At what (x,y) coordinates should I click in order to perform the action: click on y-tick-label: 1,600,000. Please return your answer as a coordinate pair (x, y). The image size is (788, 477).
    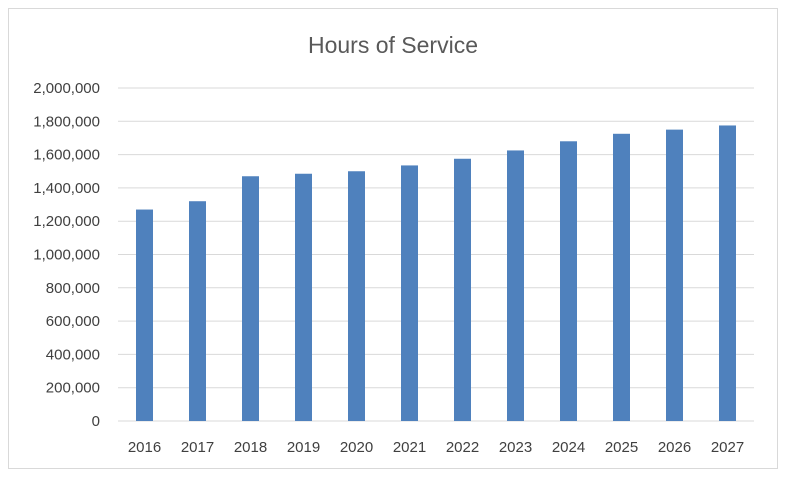
    Looking at the image, I should click on (66, 155).